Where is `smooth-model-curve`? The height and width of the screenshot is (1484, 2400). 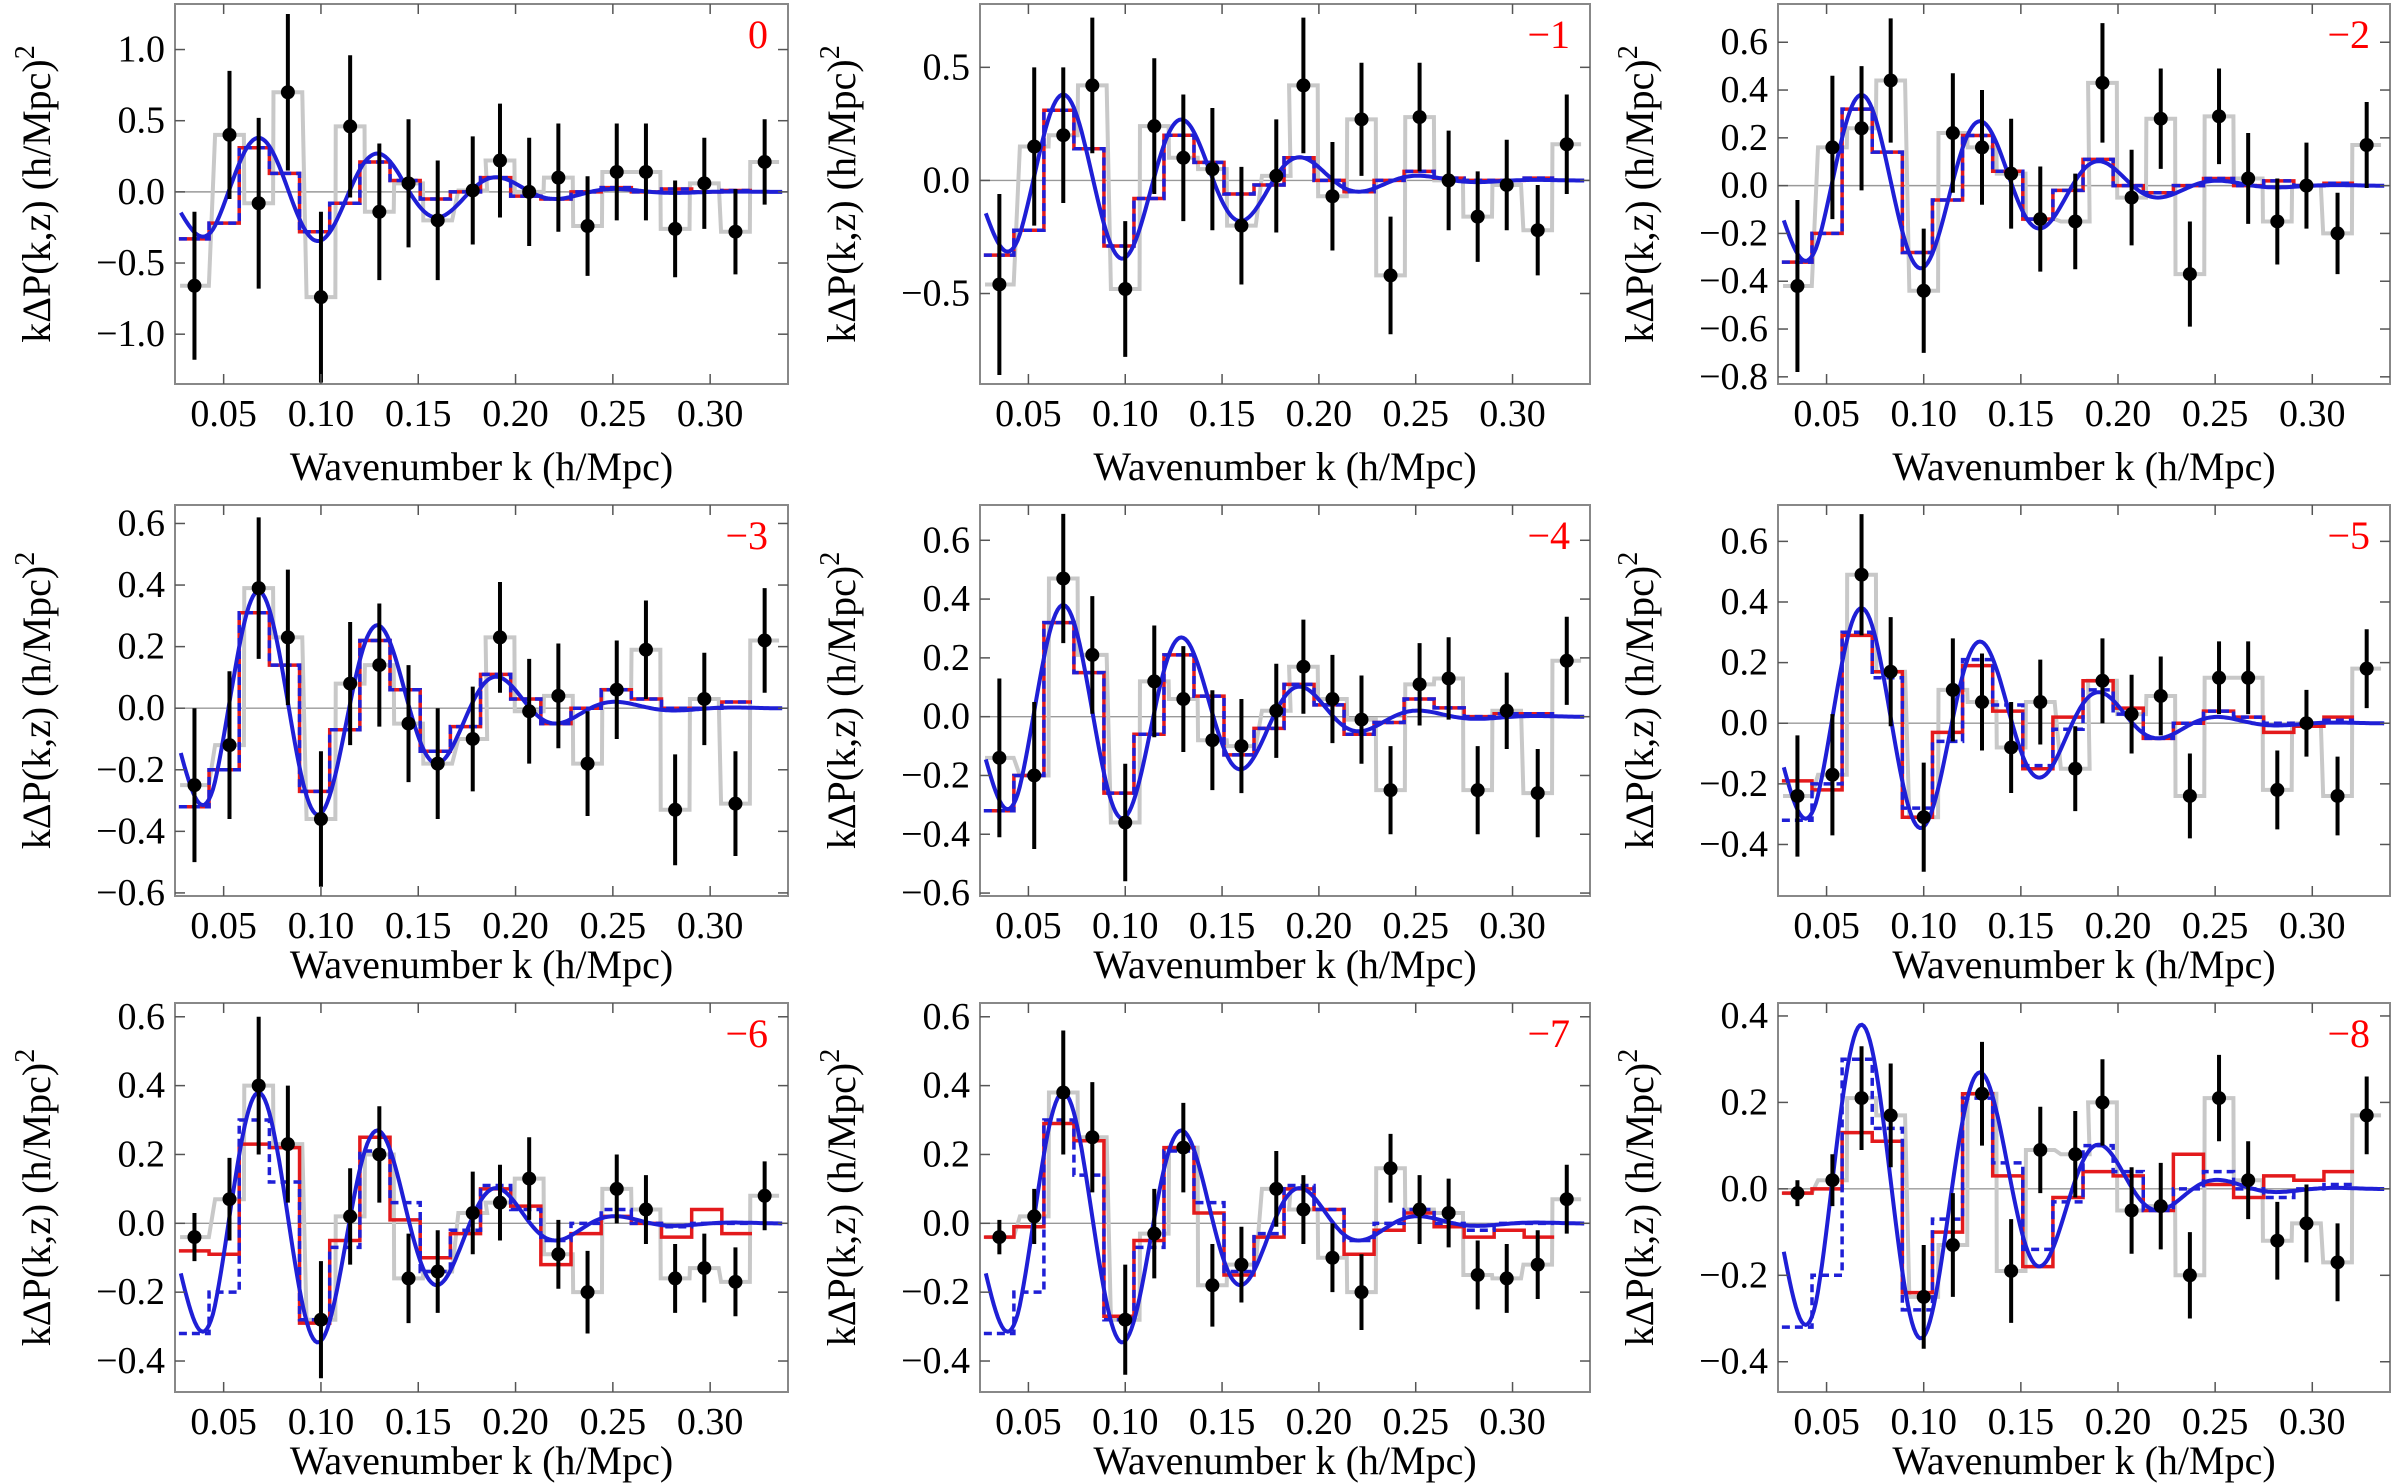
smooth-model-curve is located at coordinates (481, 189).